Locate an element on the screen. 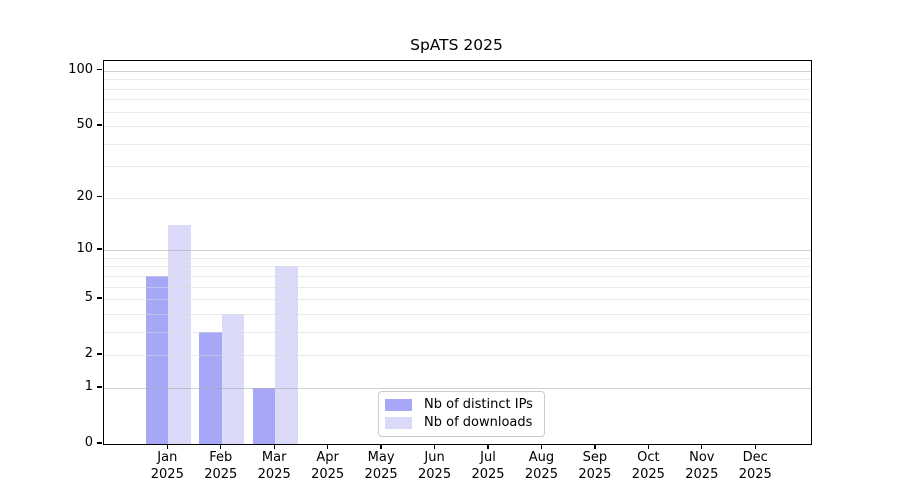 The height and width of the screenshot is (500, 900). bar-downloads-jan is located at coordinates (179, 334).